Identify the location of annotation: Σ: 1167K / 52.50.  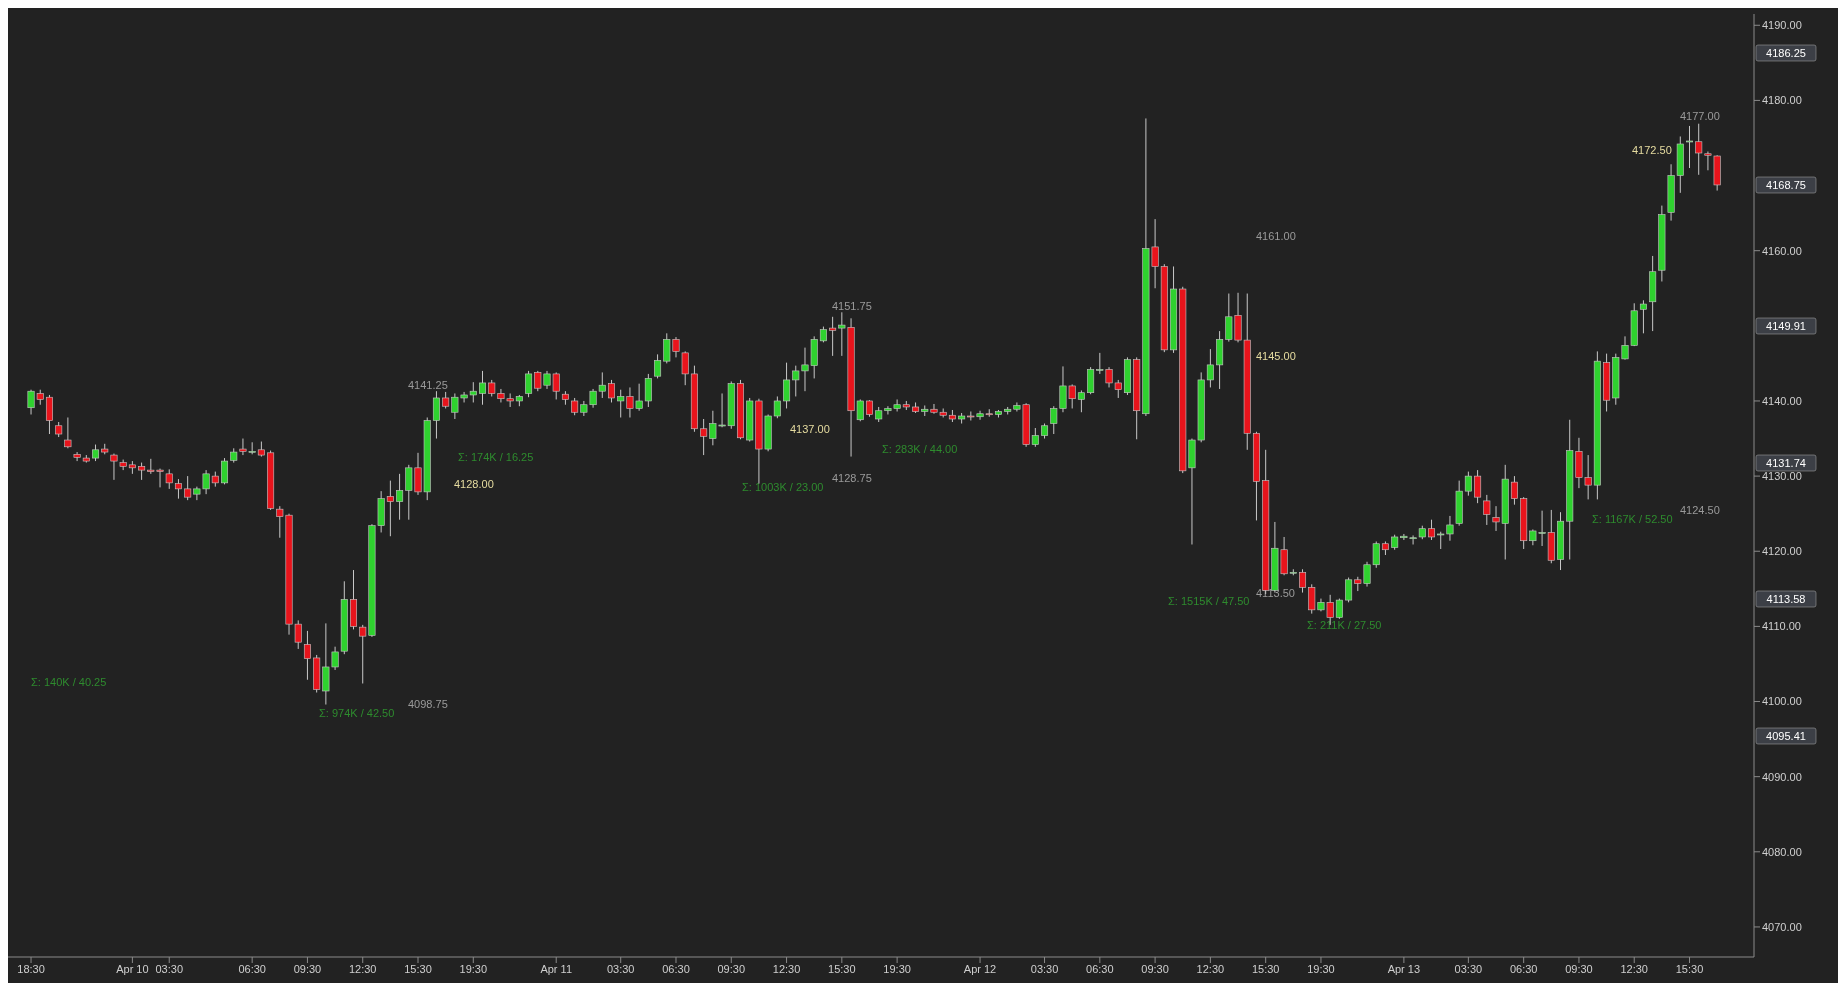
(1632, 519).